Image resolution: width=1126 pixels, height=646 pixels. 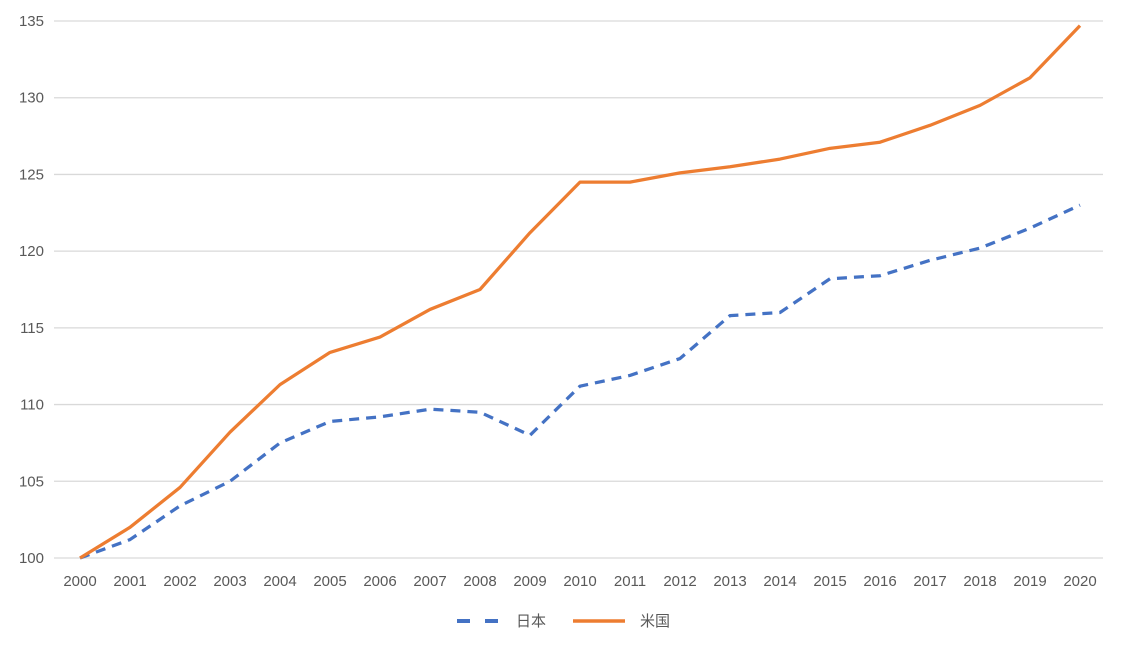 I want to click on y-tick-label: 100, so click(x=31, y=558).